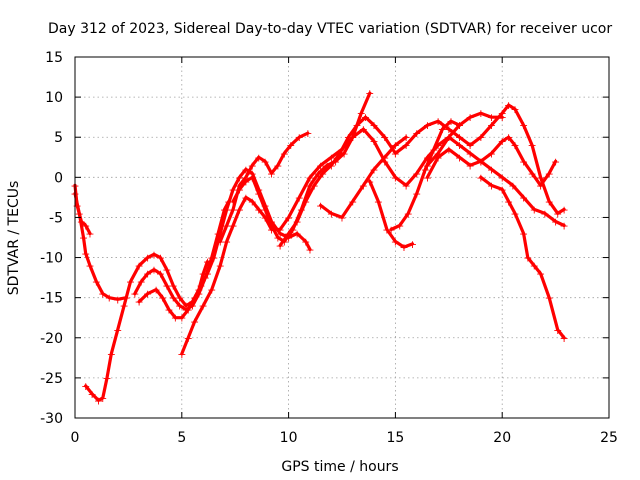  What do you see at coordinates (58, 178) in the screenshot?
I see `y-tick-label: 0` at bounding box center [58, 178].